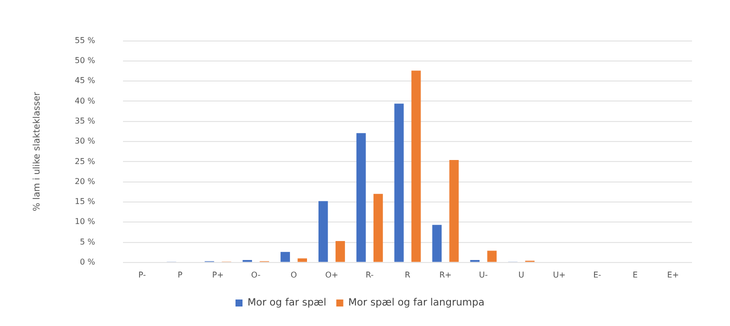  I want to click on y-tick-label: 0 %, so click(88, 261).